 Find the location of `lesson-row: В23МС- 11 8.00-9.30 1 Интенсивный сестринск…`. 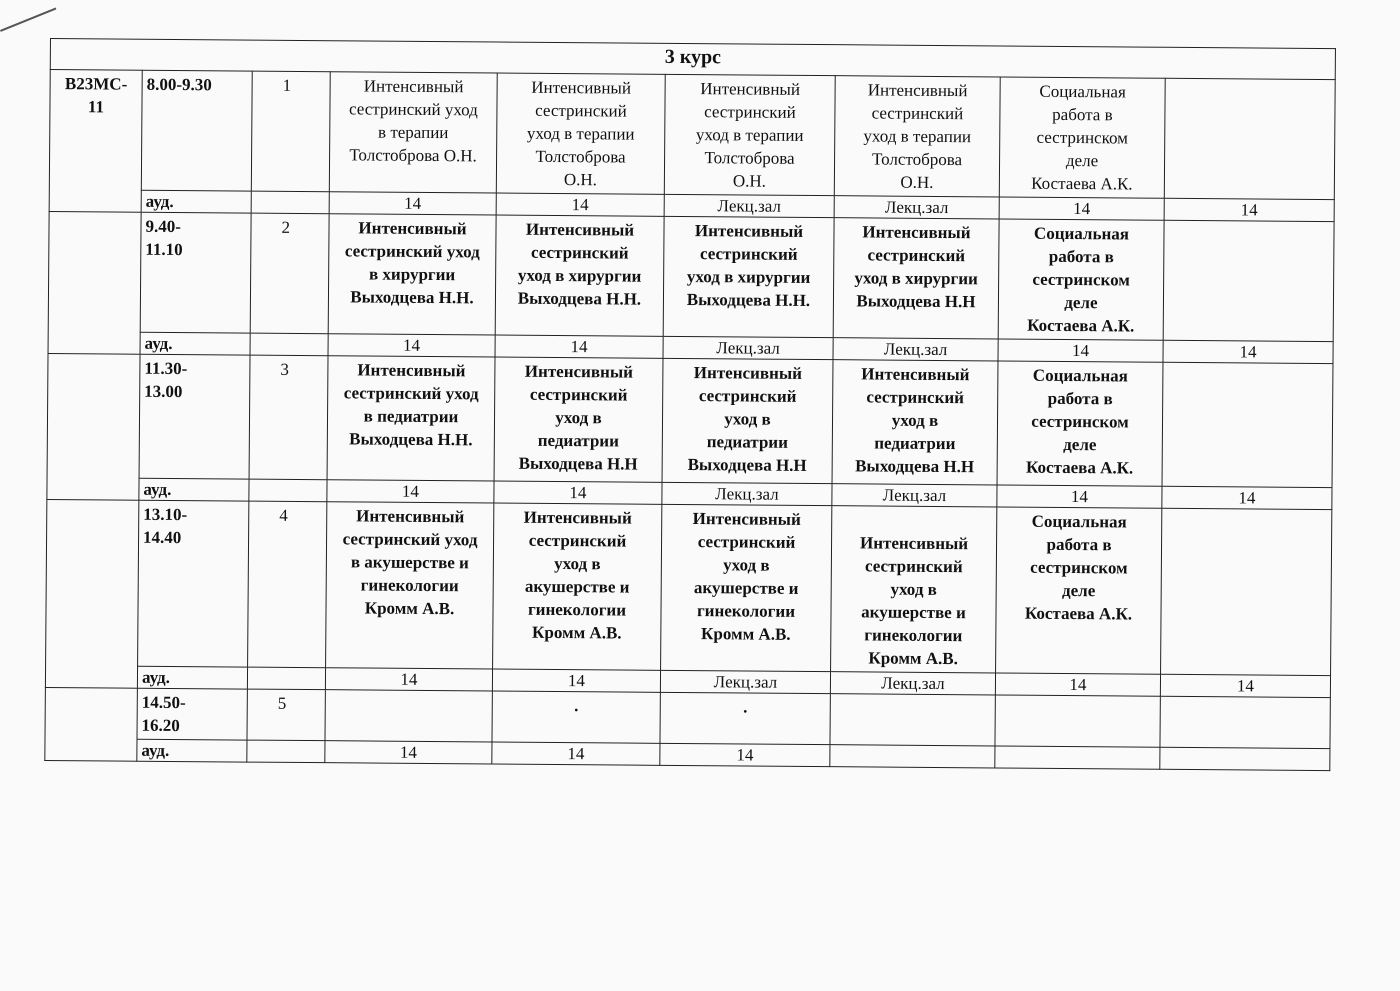

lesson-row: В23МС- 11 8.00-9.30 1 Интенсивный сестринск… is located at coordinates (692, 141).